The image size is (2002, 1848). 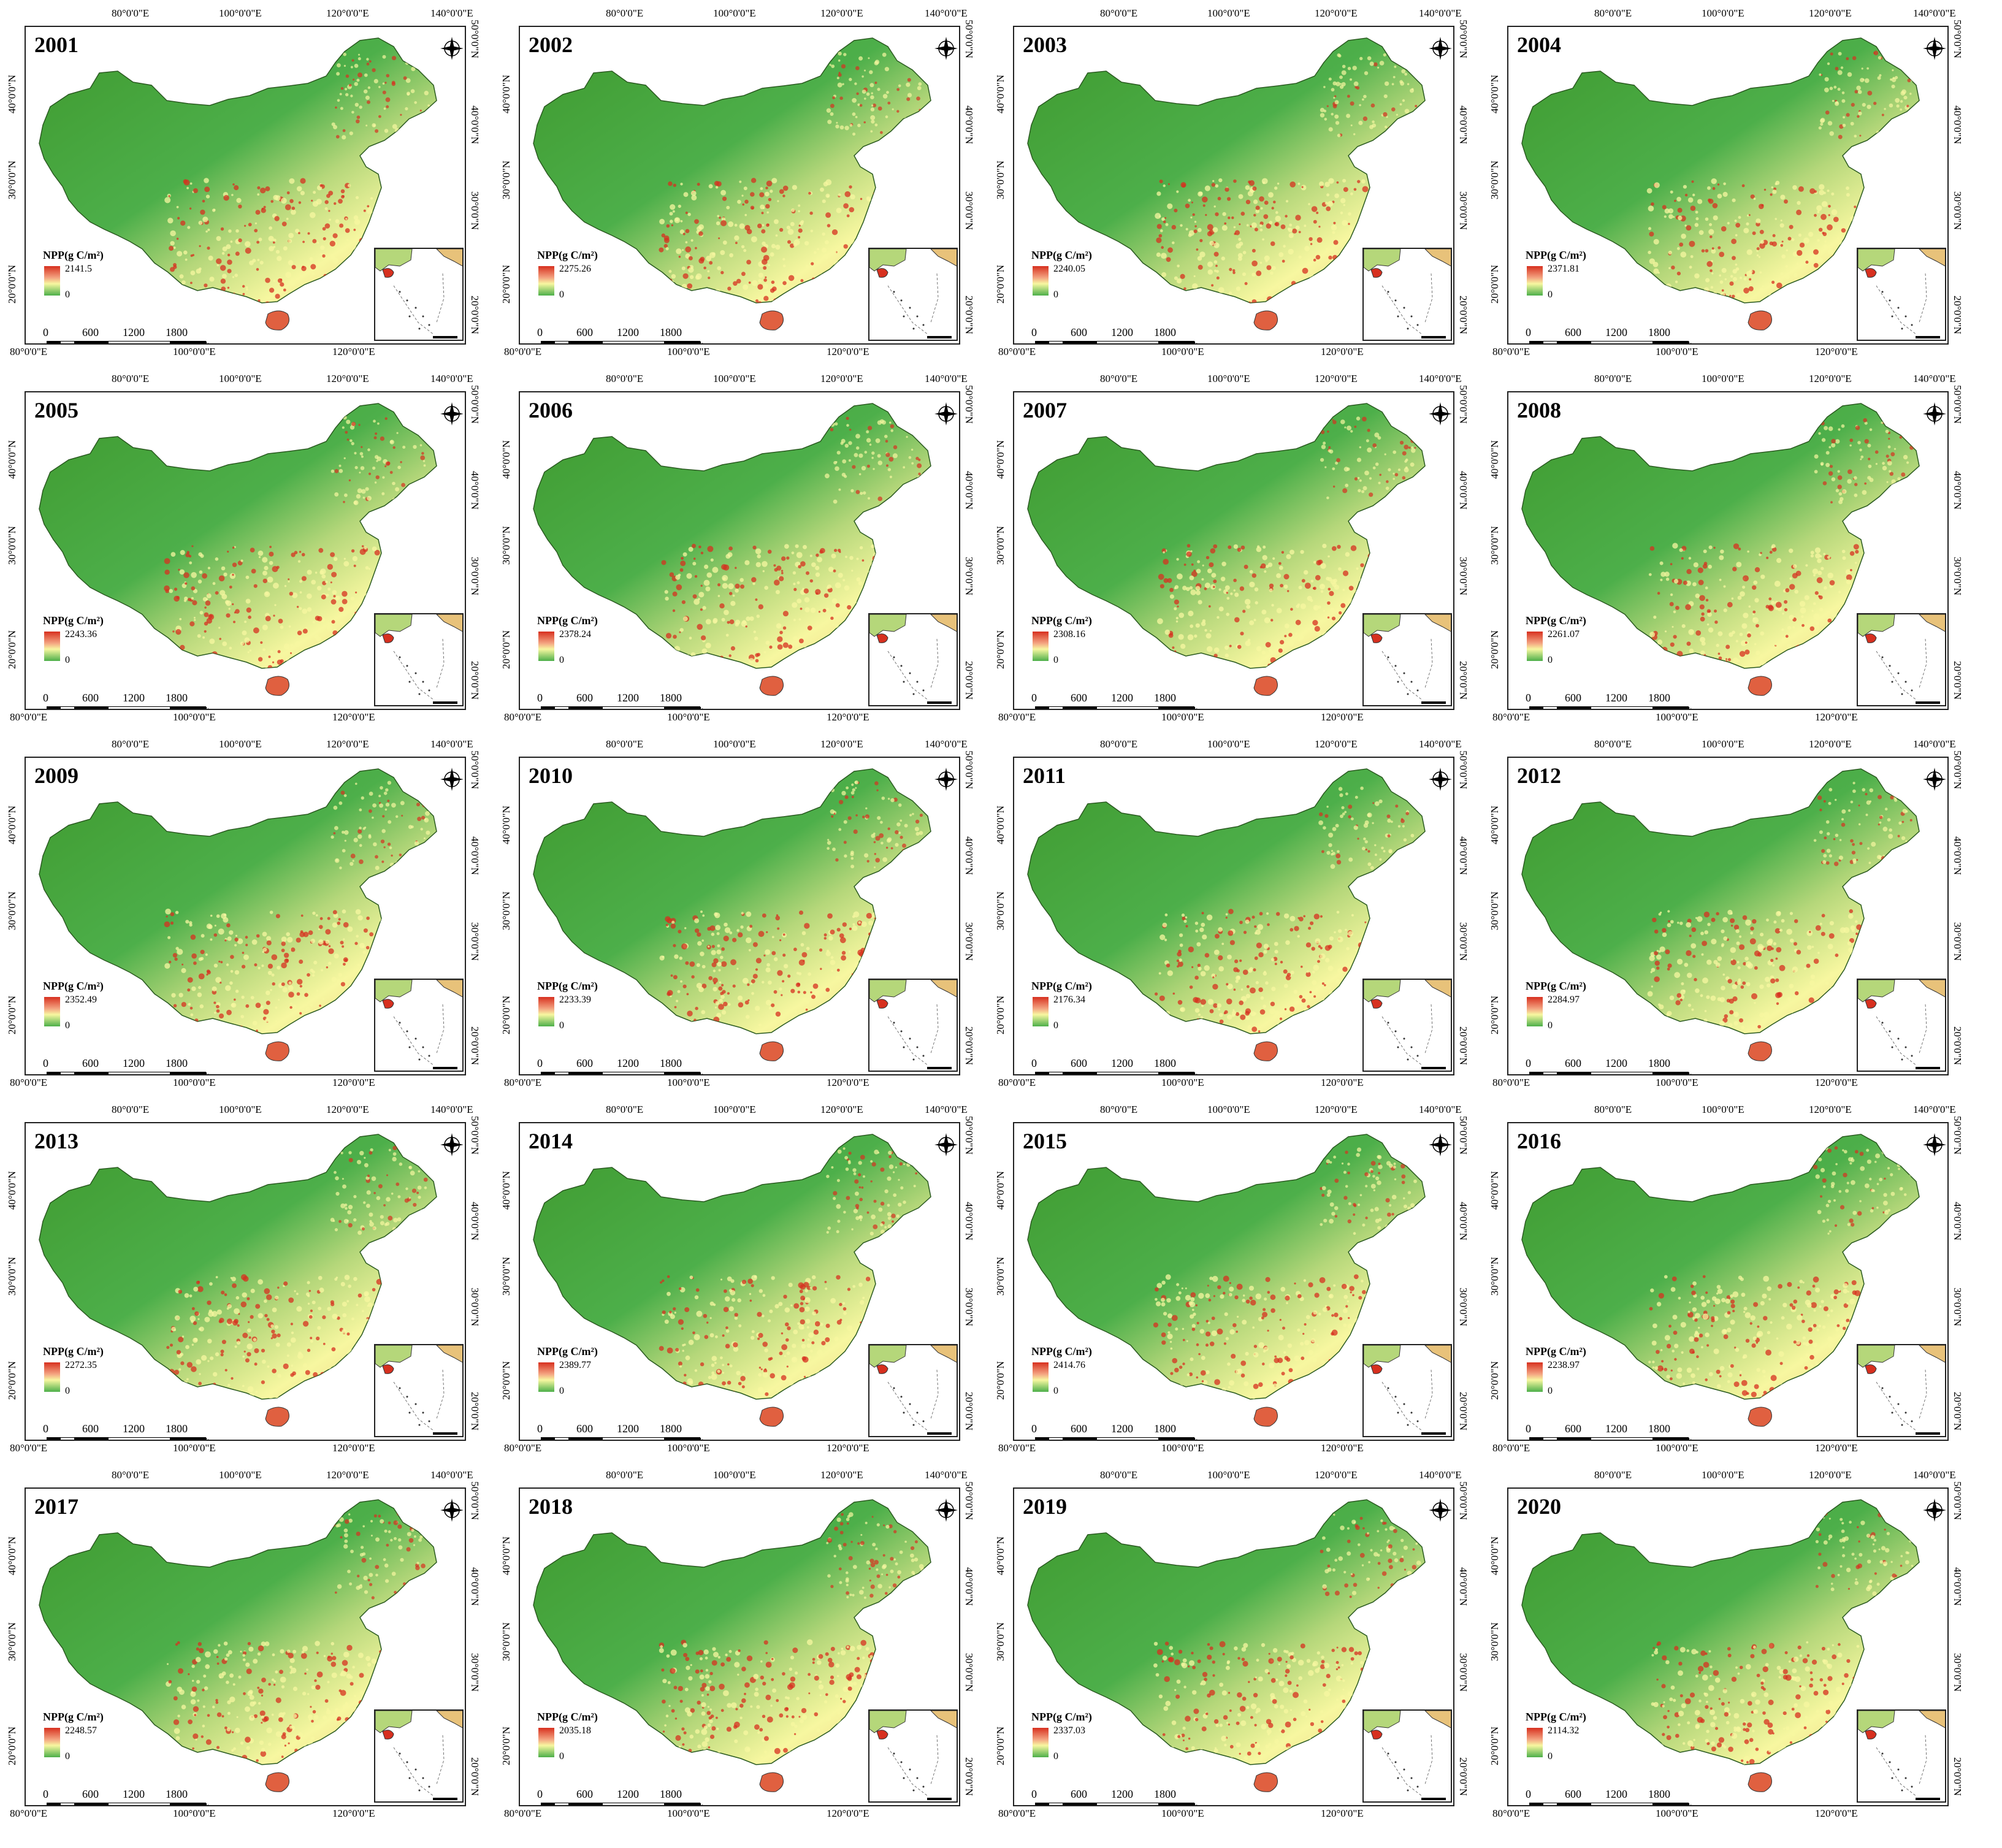 What do you see at coordinates (586, 1744) in the screenshot?
I see `npp-legend: NPP(g C/m²) 2035.18 0` at bounding box center [586, 1744].